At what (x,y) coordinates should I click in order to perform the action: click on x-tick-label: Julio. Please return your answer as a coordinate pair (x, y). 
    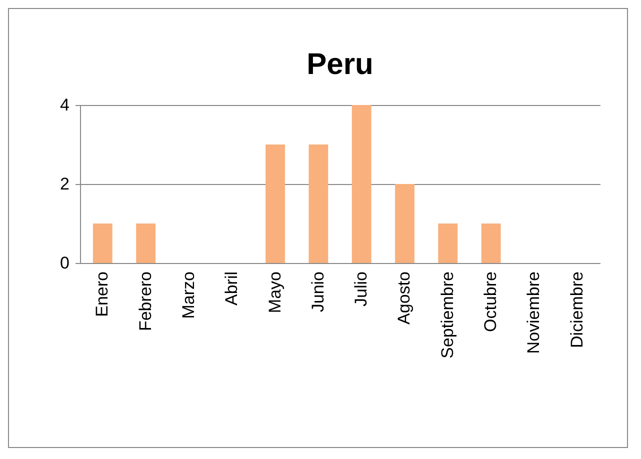
    Looking at the image, I should click on (361, 289).